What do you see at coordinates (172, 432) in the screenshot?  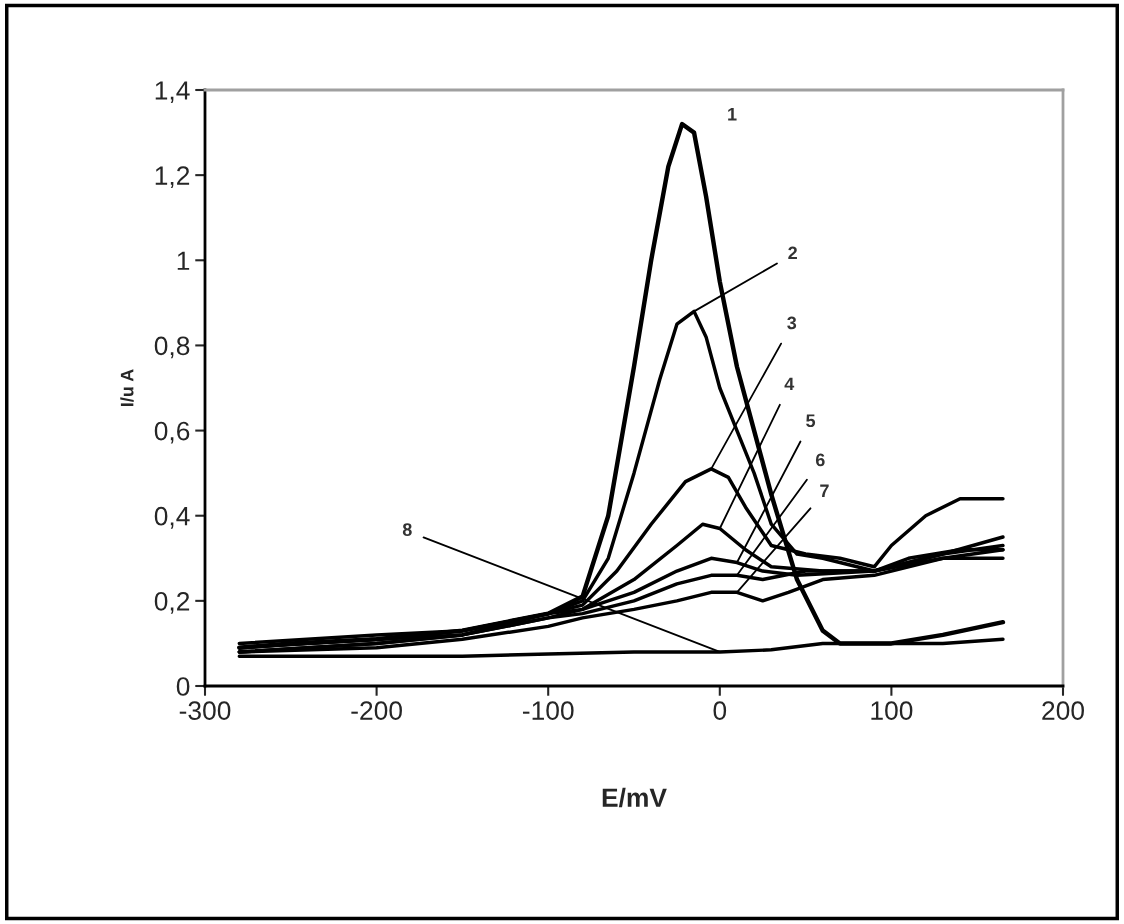 I see `y-tick-label: 0,6` at bounding box center [172, 432].